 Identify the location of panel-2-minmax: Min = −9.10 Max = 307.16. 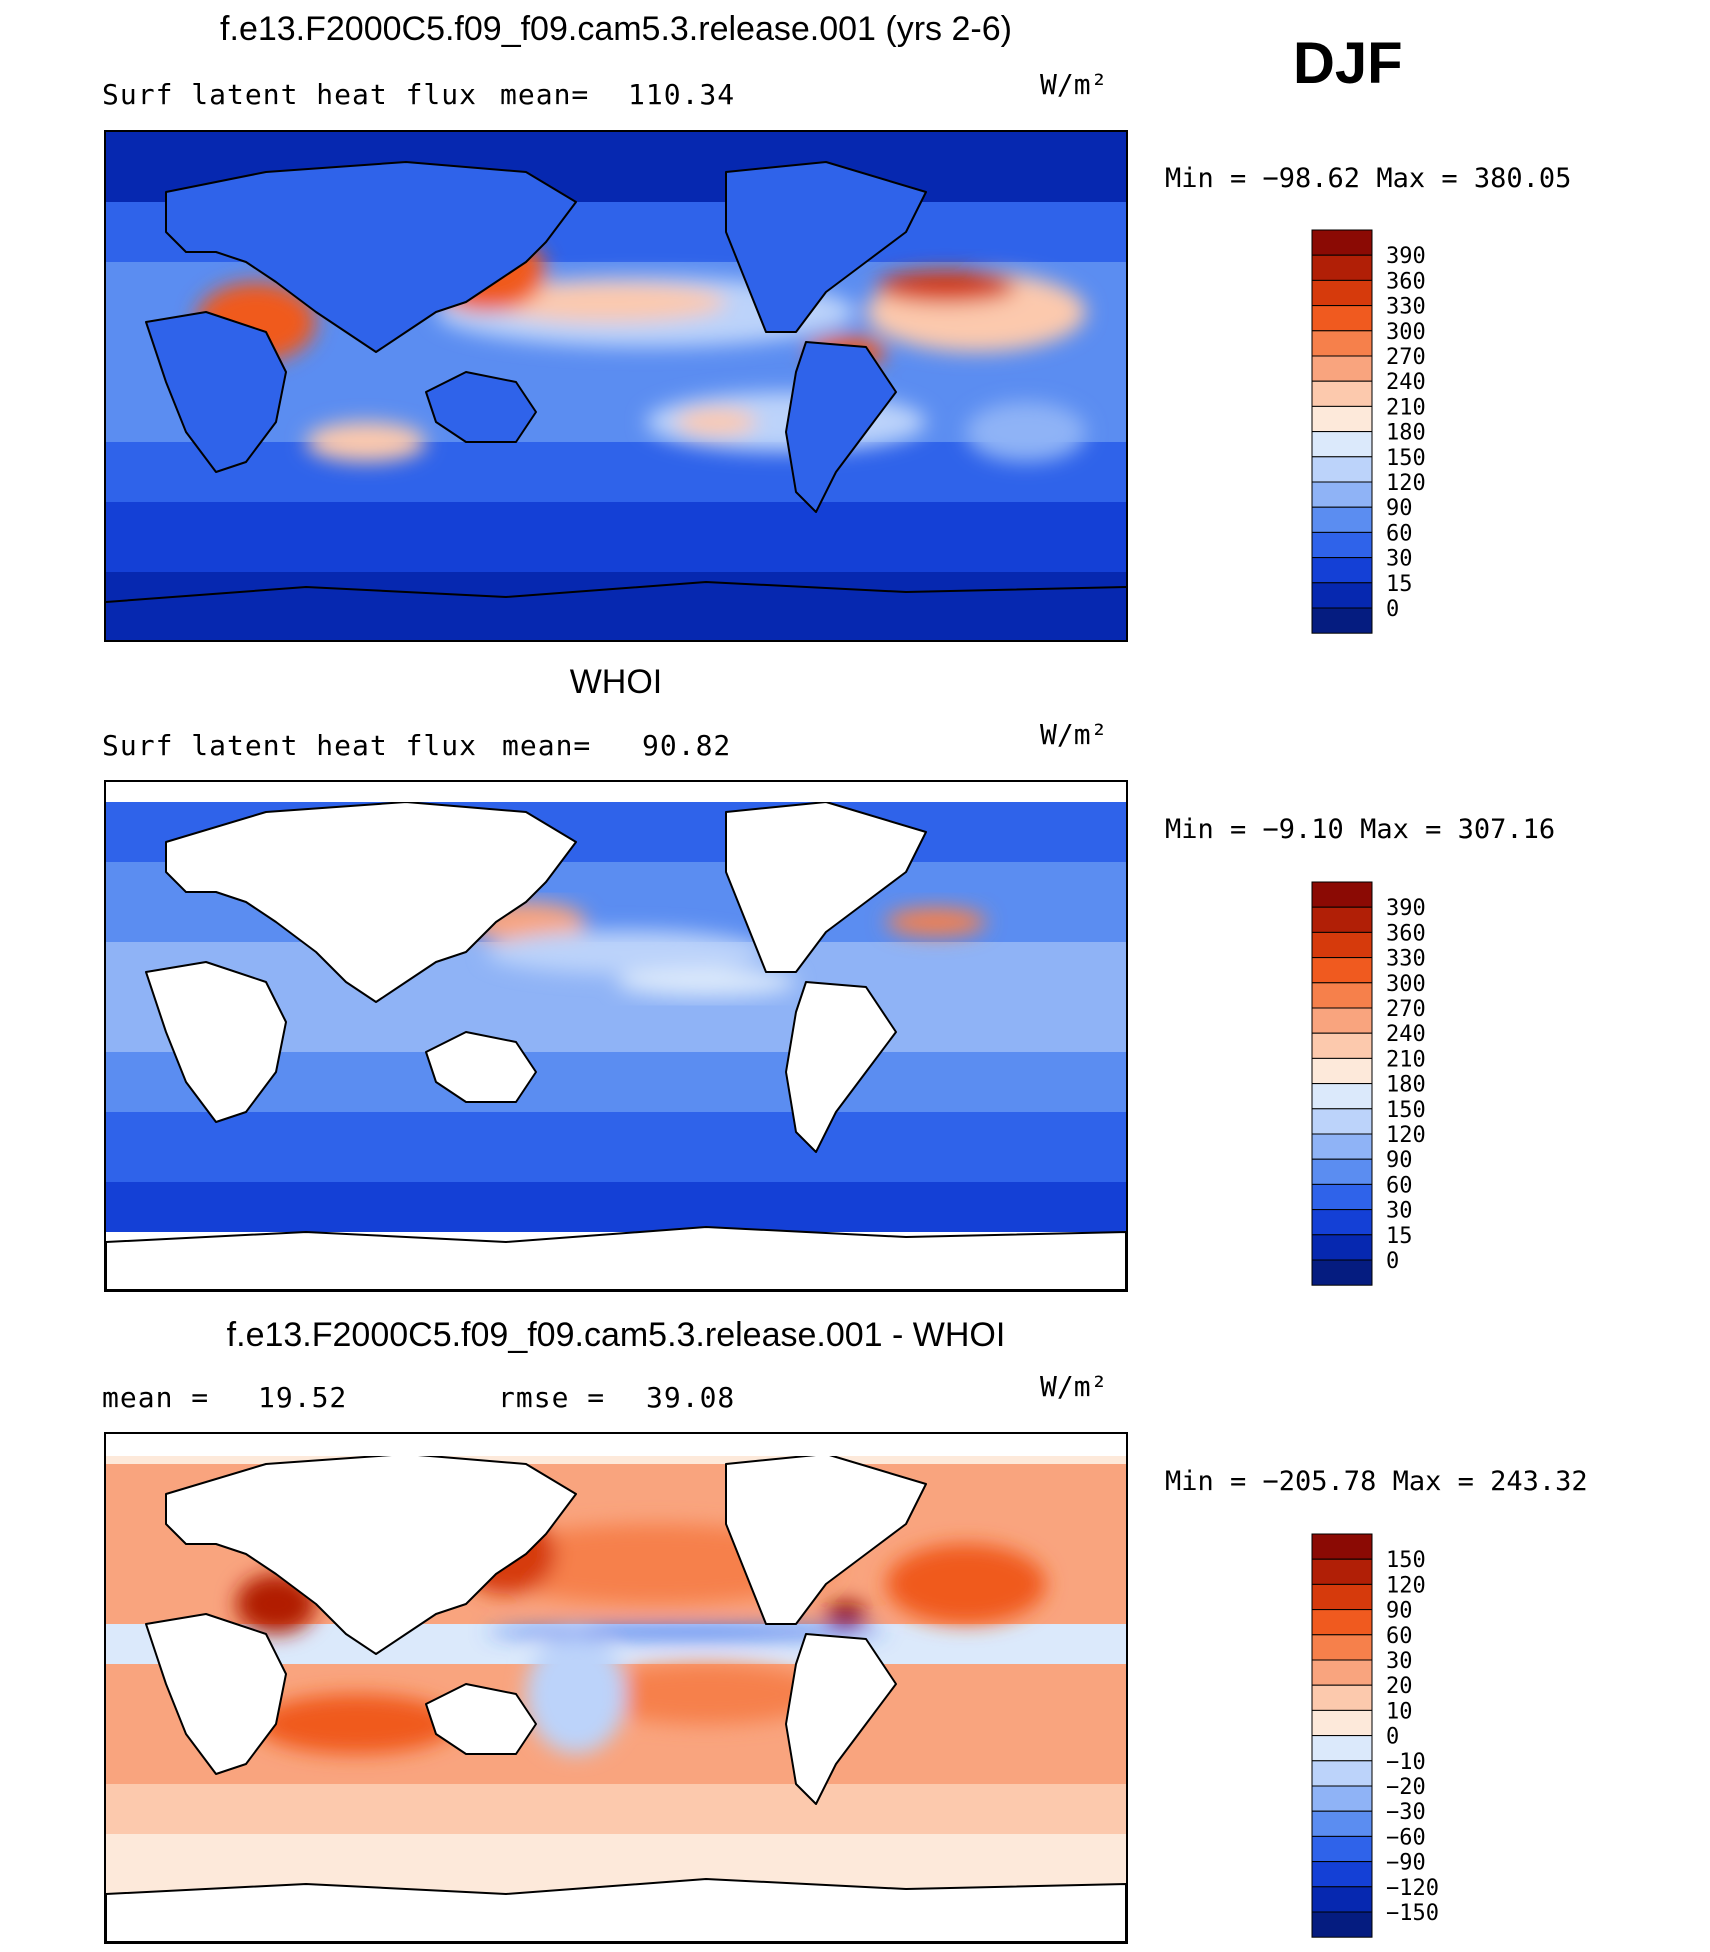
(1360, 829).